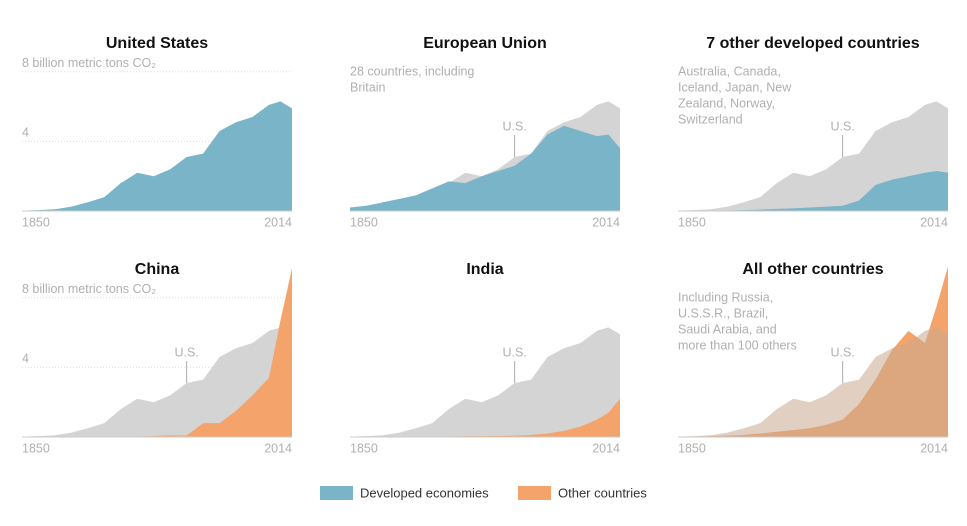 This screenshot has height=526, width=967. What do you see at coordinates (812, 269) in the screenshot?
I see `panel-title: All other countries` at bounding box center [812, 269].